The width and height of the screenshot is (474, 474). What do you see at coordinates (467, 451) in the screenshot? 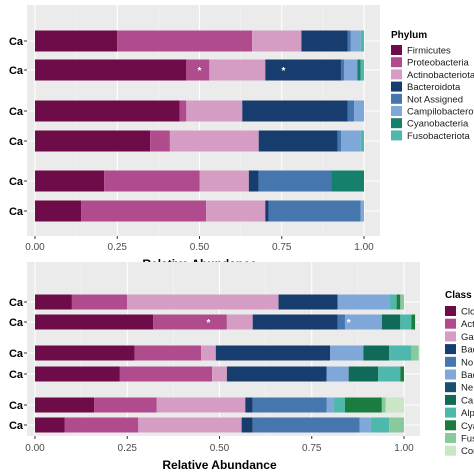
I see `legend-label: Cor` at bounding box center [467, 451].